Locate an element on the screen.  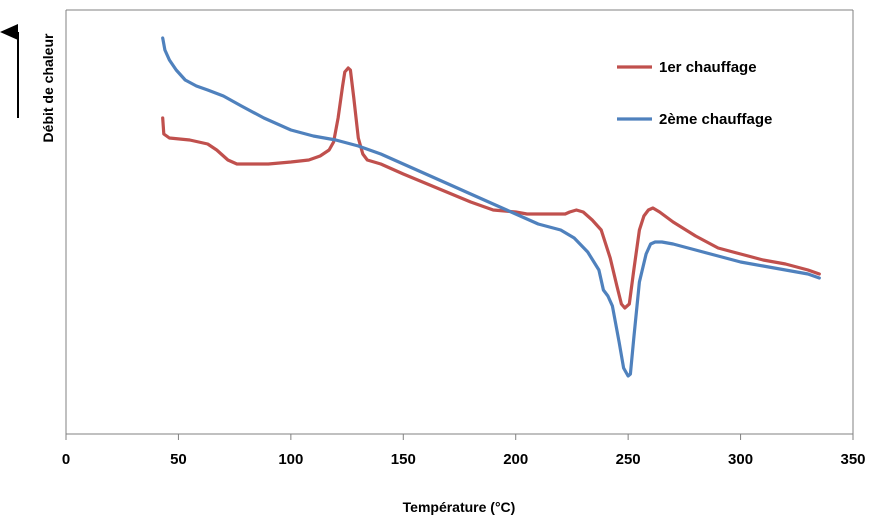
x-tick-label: 150 is located at coordinates (403, 459).